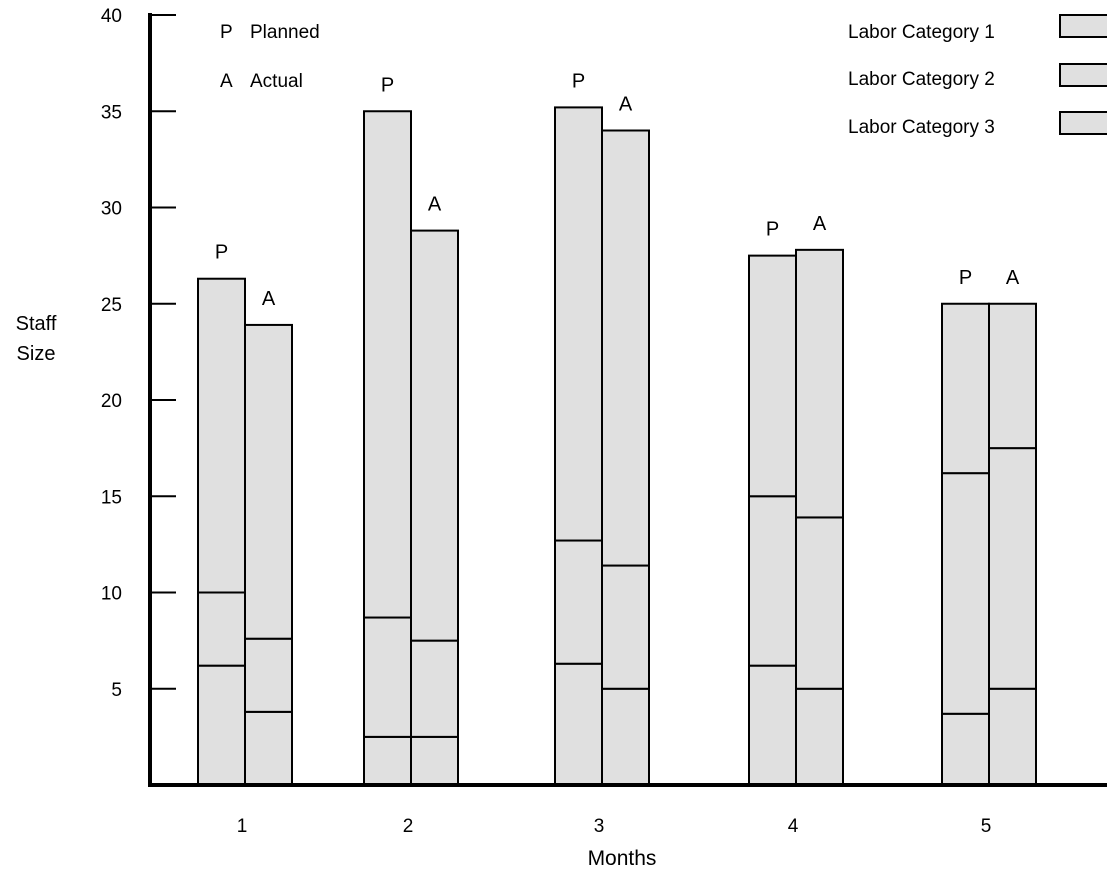  What do you see at coordinates (772, 230) in the screenshot?
I see `bar-letter-planned-month4: P` at bounding box center [772, 230].